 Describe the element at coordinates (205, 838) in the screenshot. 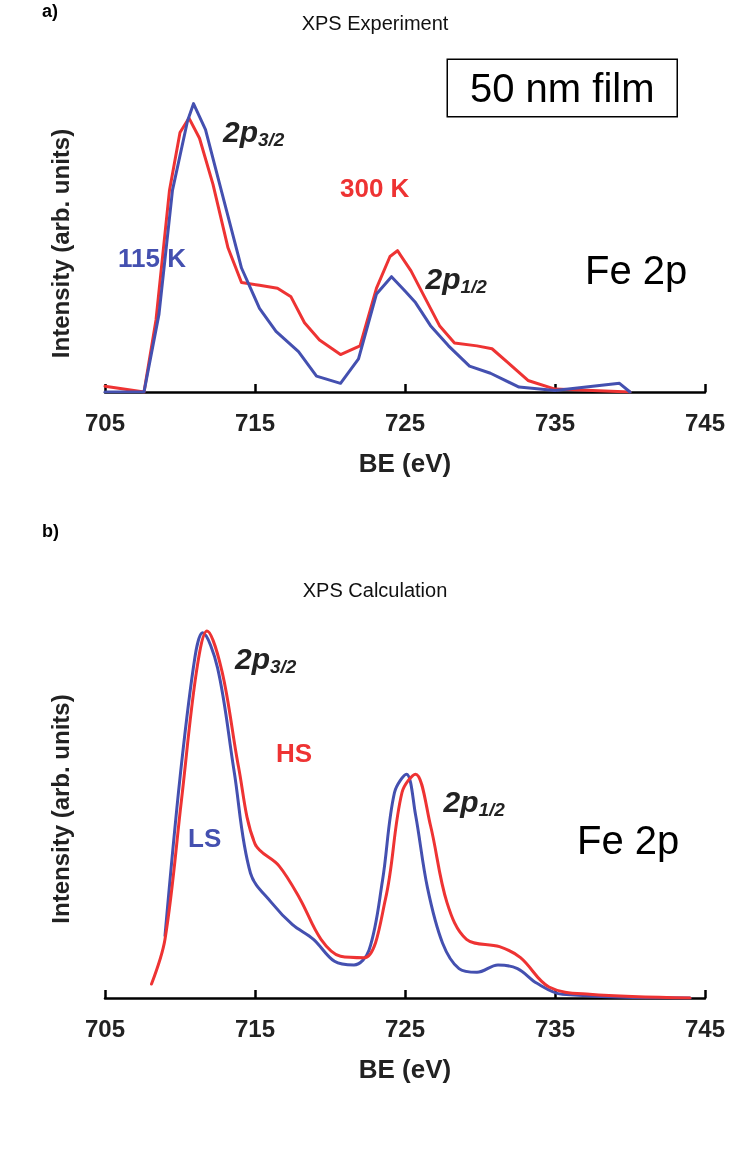

I see `series-label: LS` at that location.